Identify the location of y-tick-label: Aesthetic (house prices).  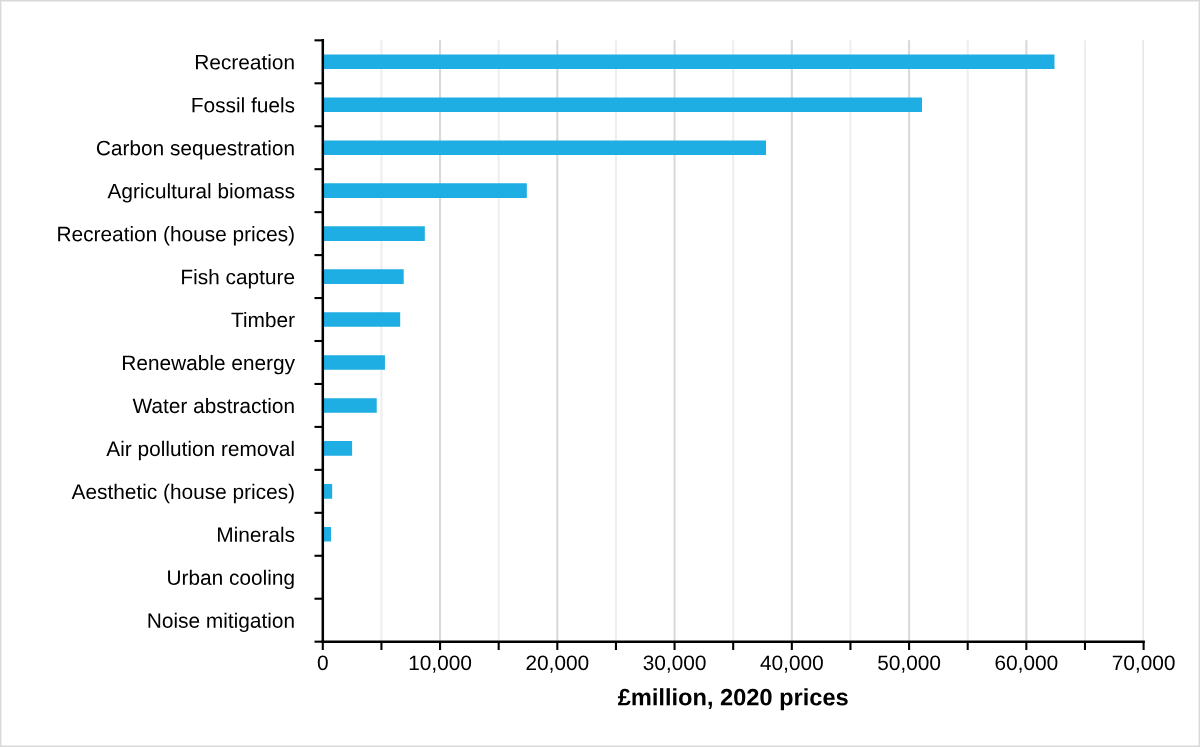
(182, 493).